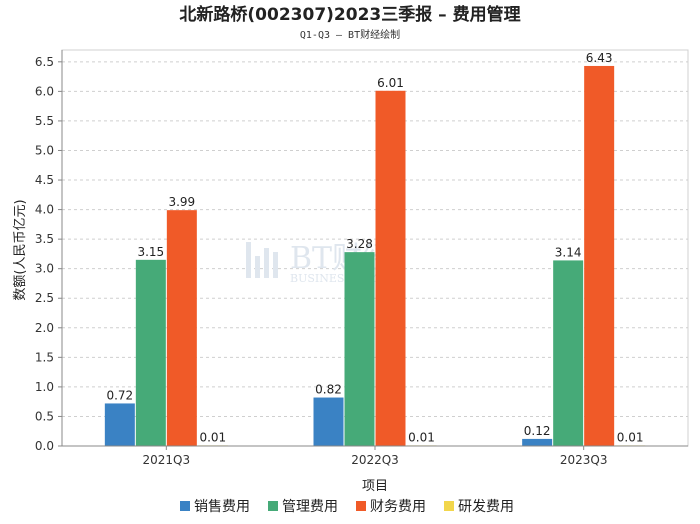  I want to click on y-tick-label-8: 4.0, so click(44, 210).